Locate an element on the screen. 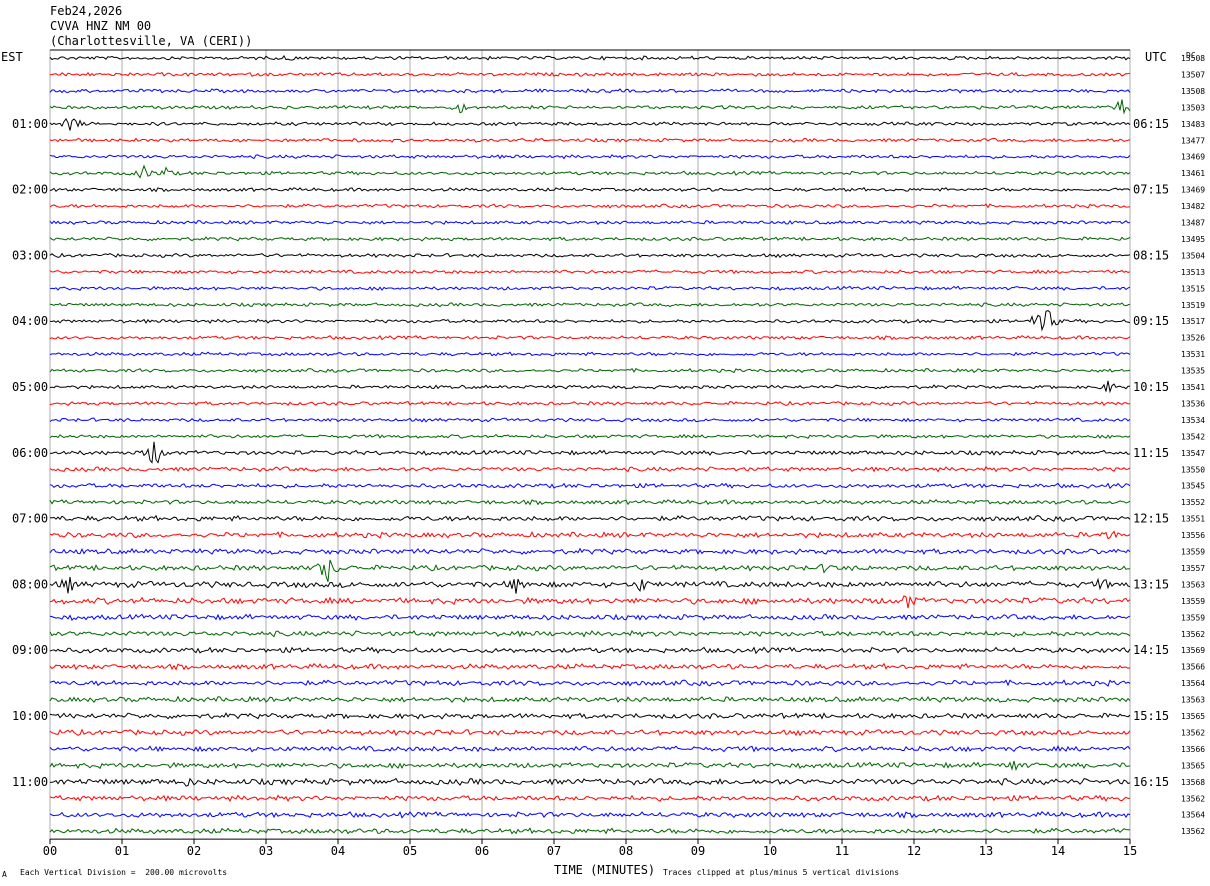  trace-dc-value: 13536 is located at coordinates (1193, 403).